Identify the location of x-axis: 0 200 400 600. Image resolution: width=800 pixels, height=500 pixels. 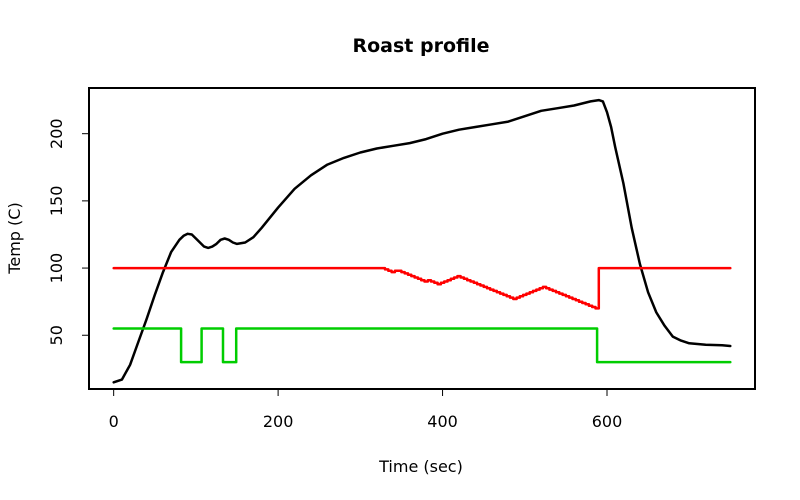
(366, 409).